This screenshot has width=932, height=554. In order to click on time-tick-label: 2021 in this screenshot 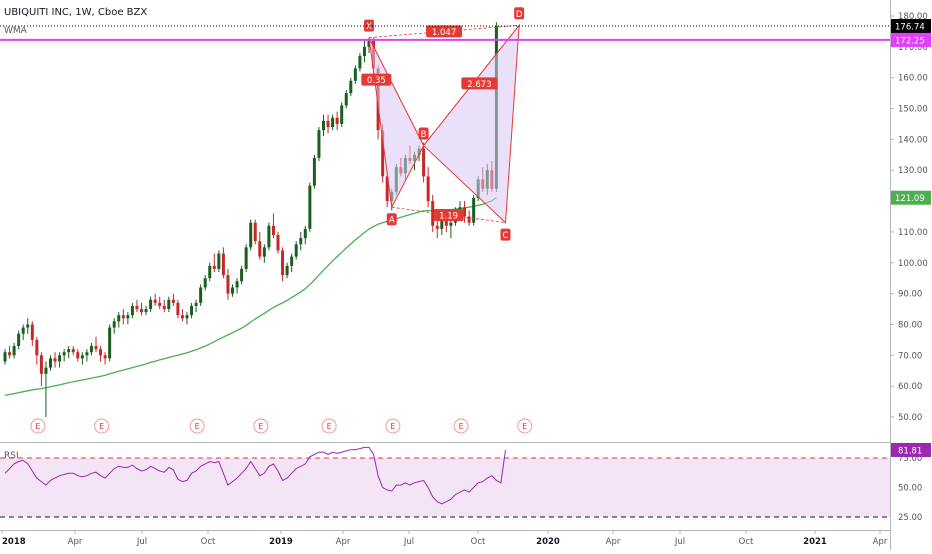, I will do `click(815, 542)`.